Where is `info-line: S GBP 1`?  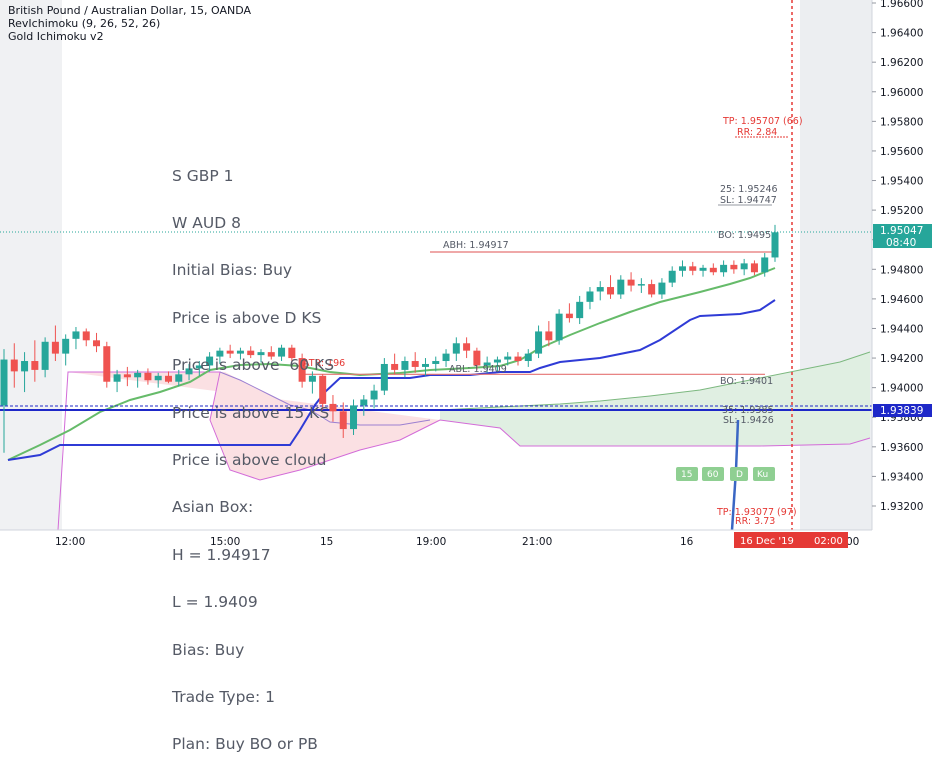 info-line: S GBP 1 is located at coordinates (203, 175).